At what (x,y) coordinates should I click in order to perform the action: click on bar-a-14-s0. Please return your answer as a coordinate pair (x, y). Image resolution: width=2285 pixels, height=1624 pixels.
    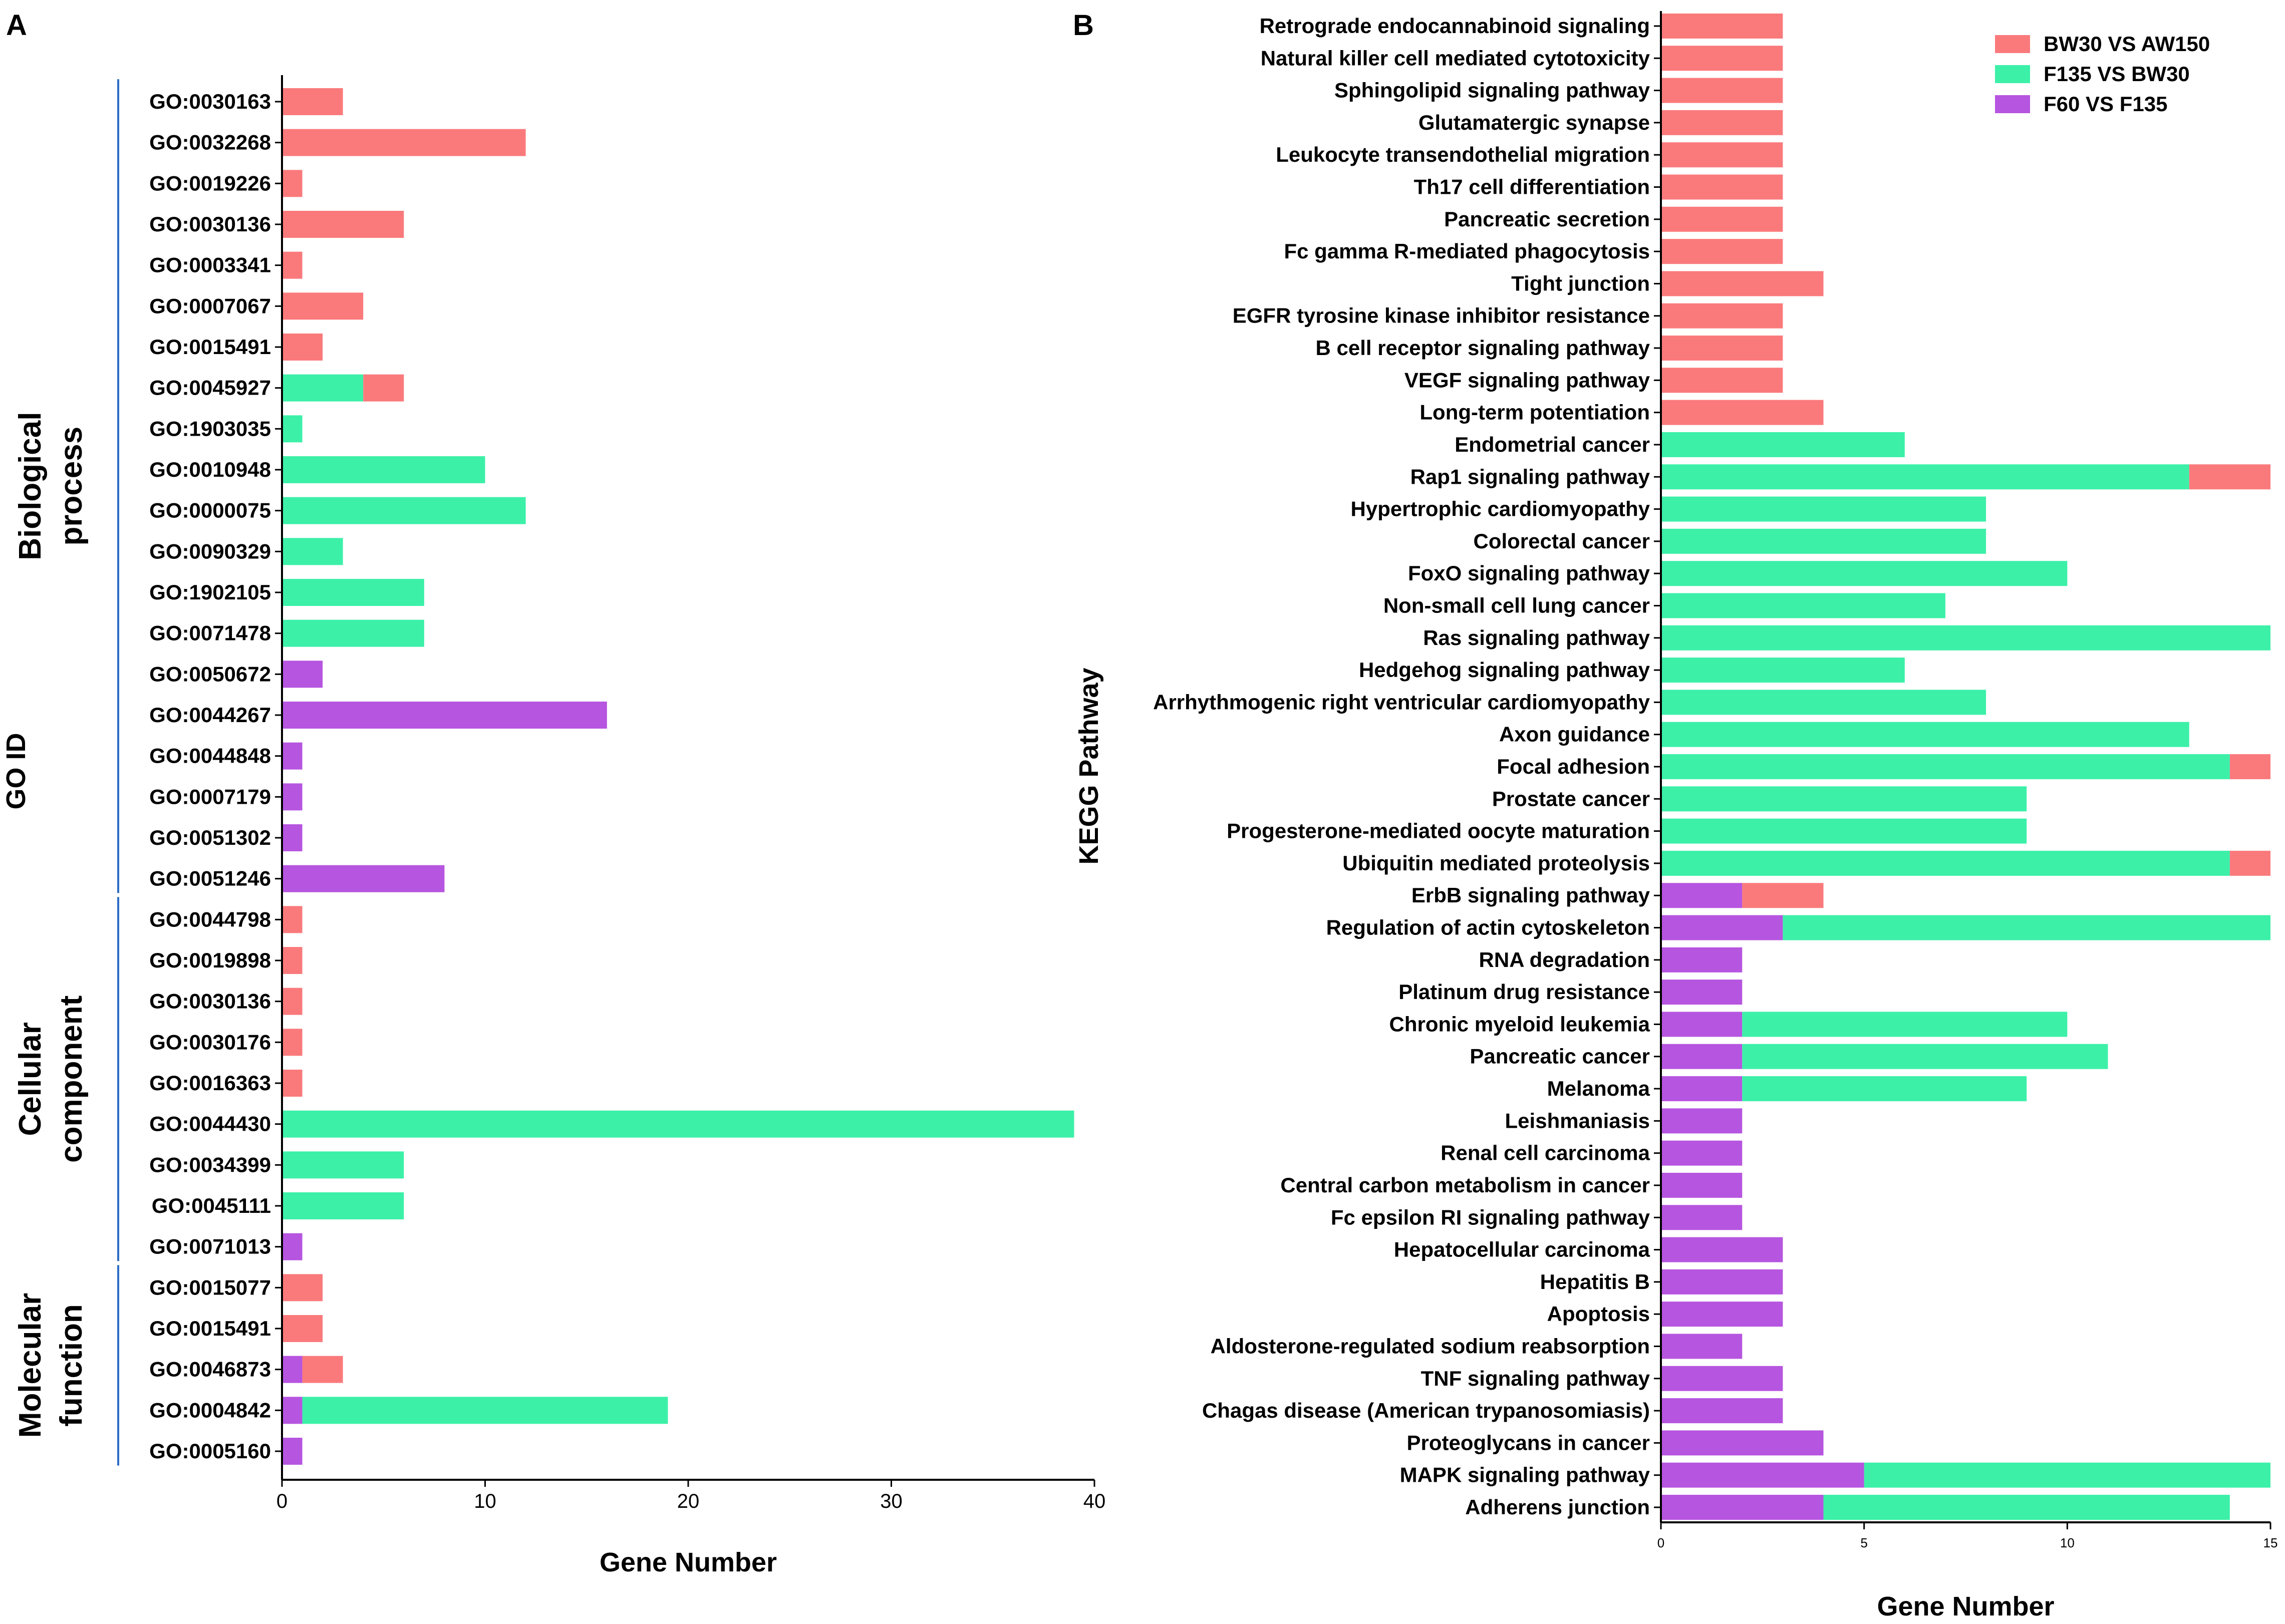
    Looking at the image, I should click on (302, 674).